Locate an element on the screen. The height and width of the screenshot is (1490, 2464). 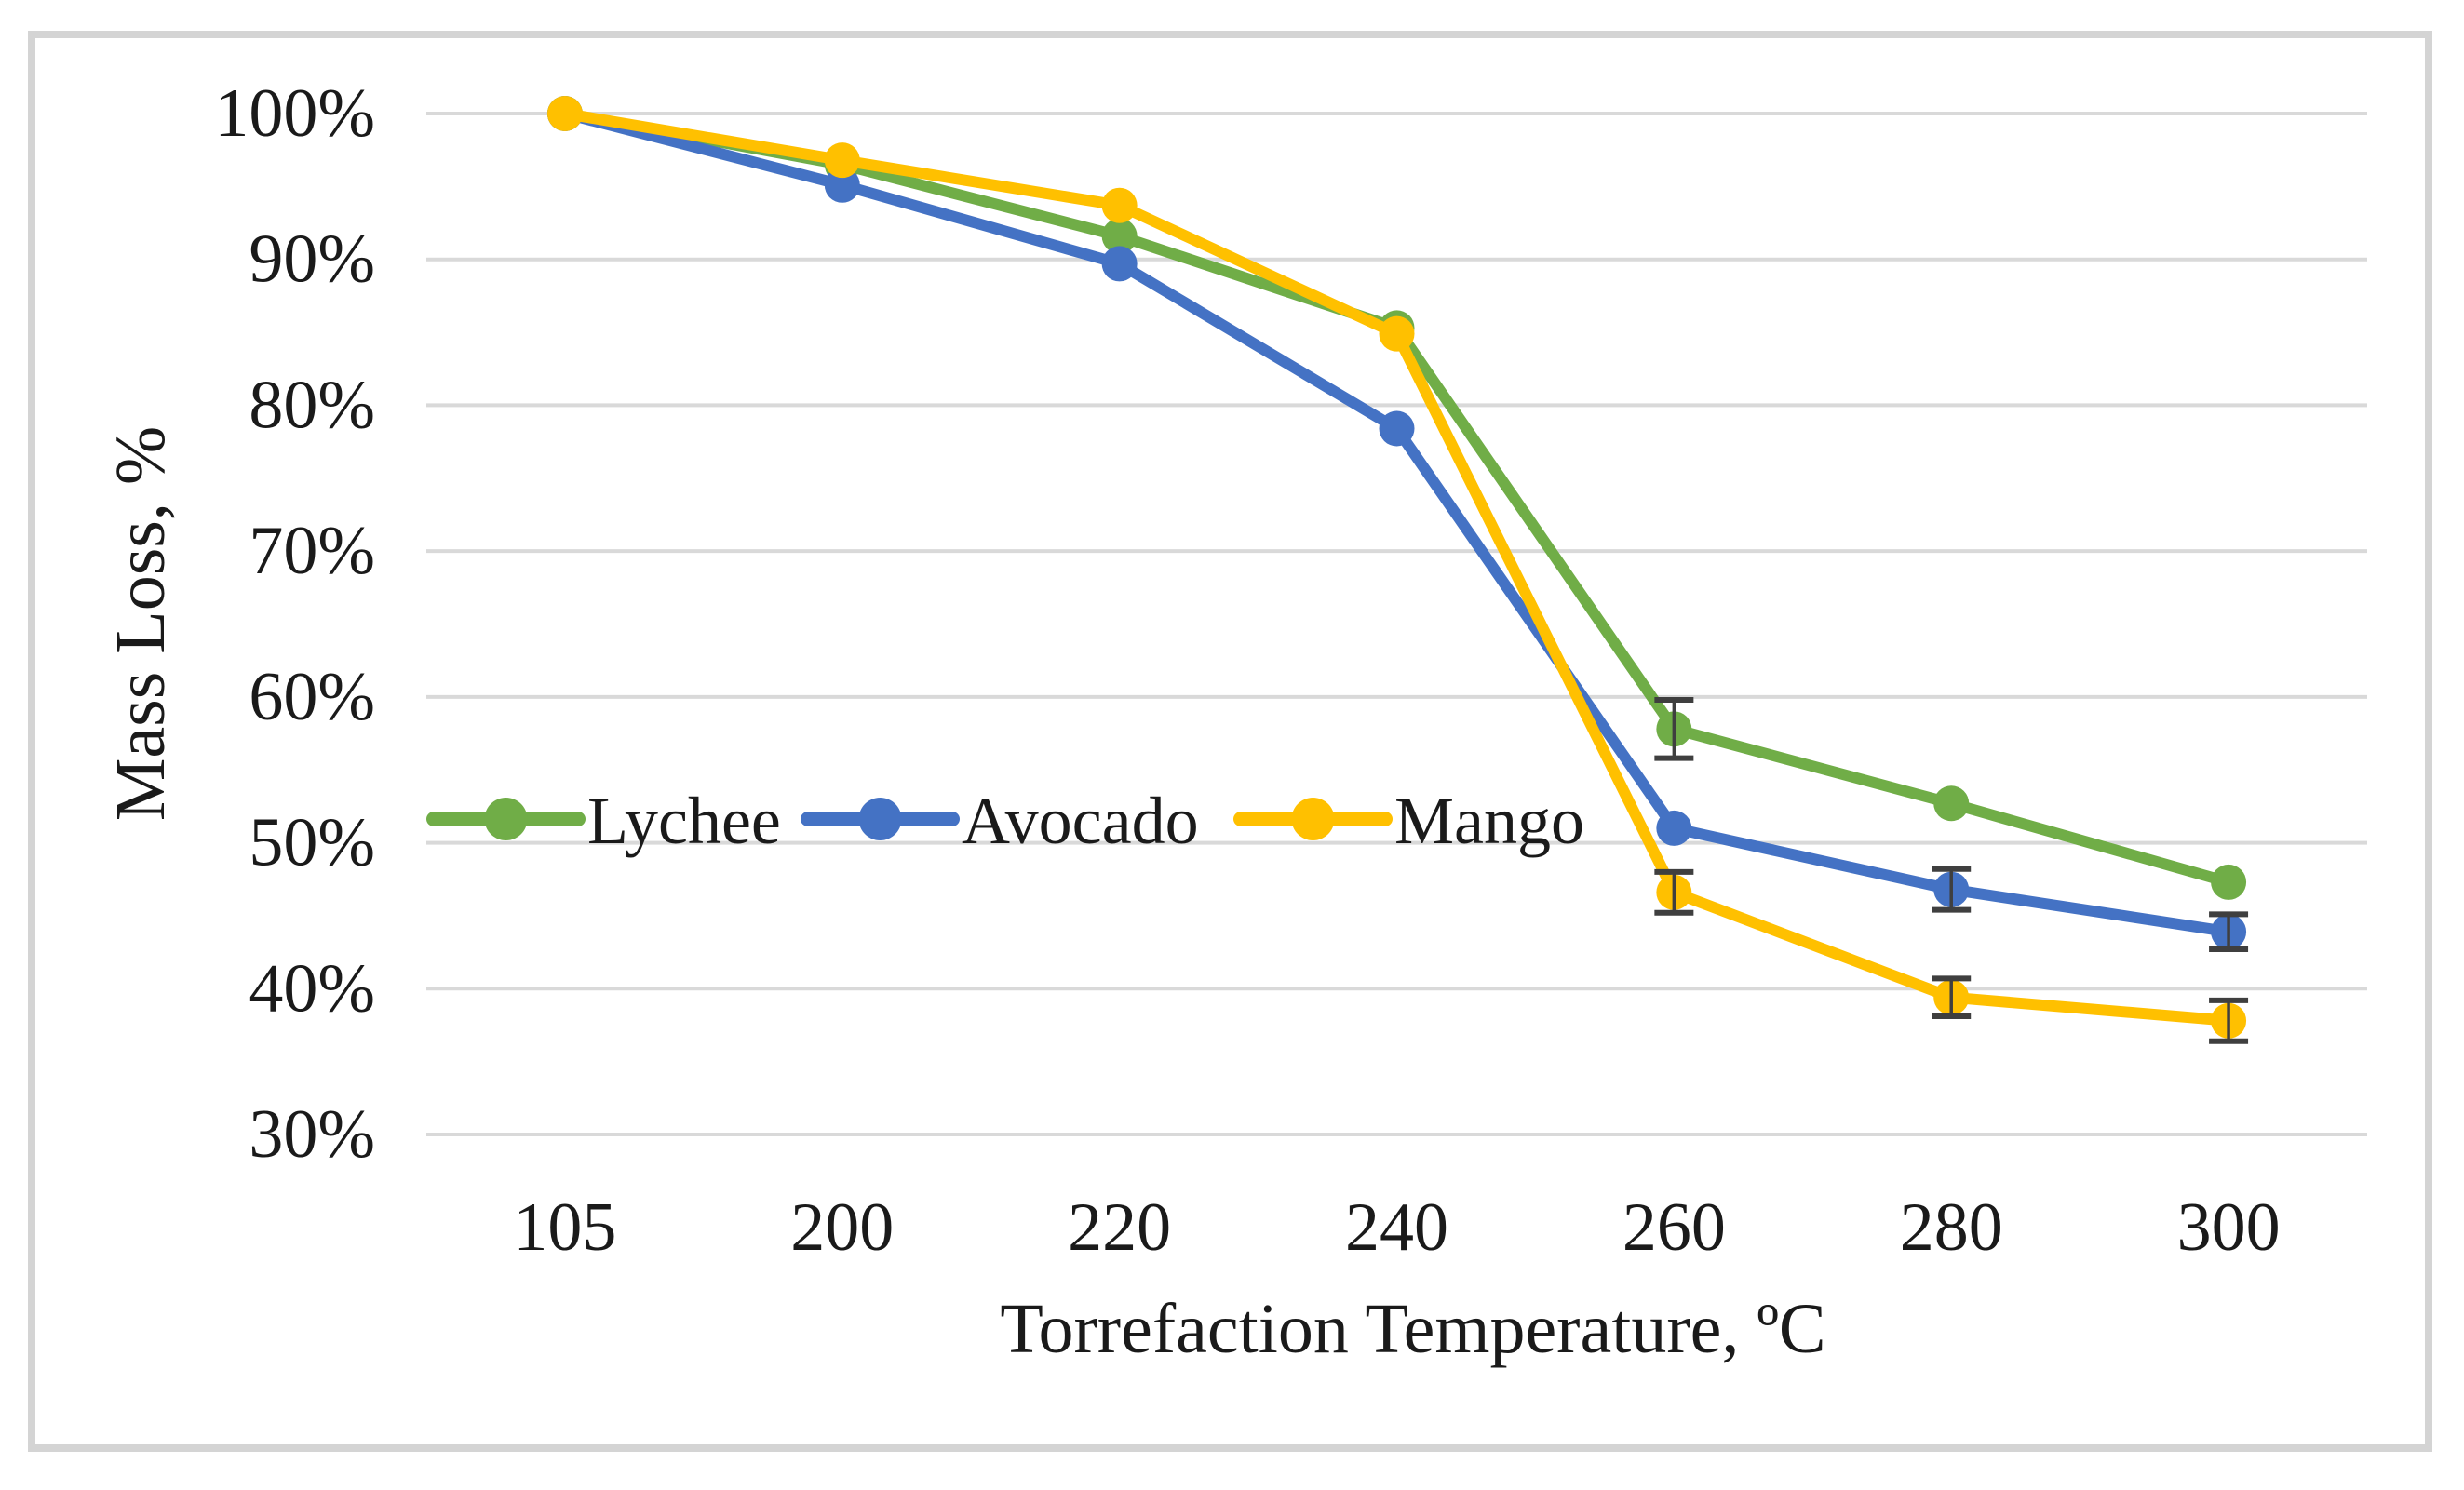
y-tick-label: 70% is located at coordinates (312, 551).